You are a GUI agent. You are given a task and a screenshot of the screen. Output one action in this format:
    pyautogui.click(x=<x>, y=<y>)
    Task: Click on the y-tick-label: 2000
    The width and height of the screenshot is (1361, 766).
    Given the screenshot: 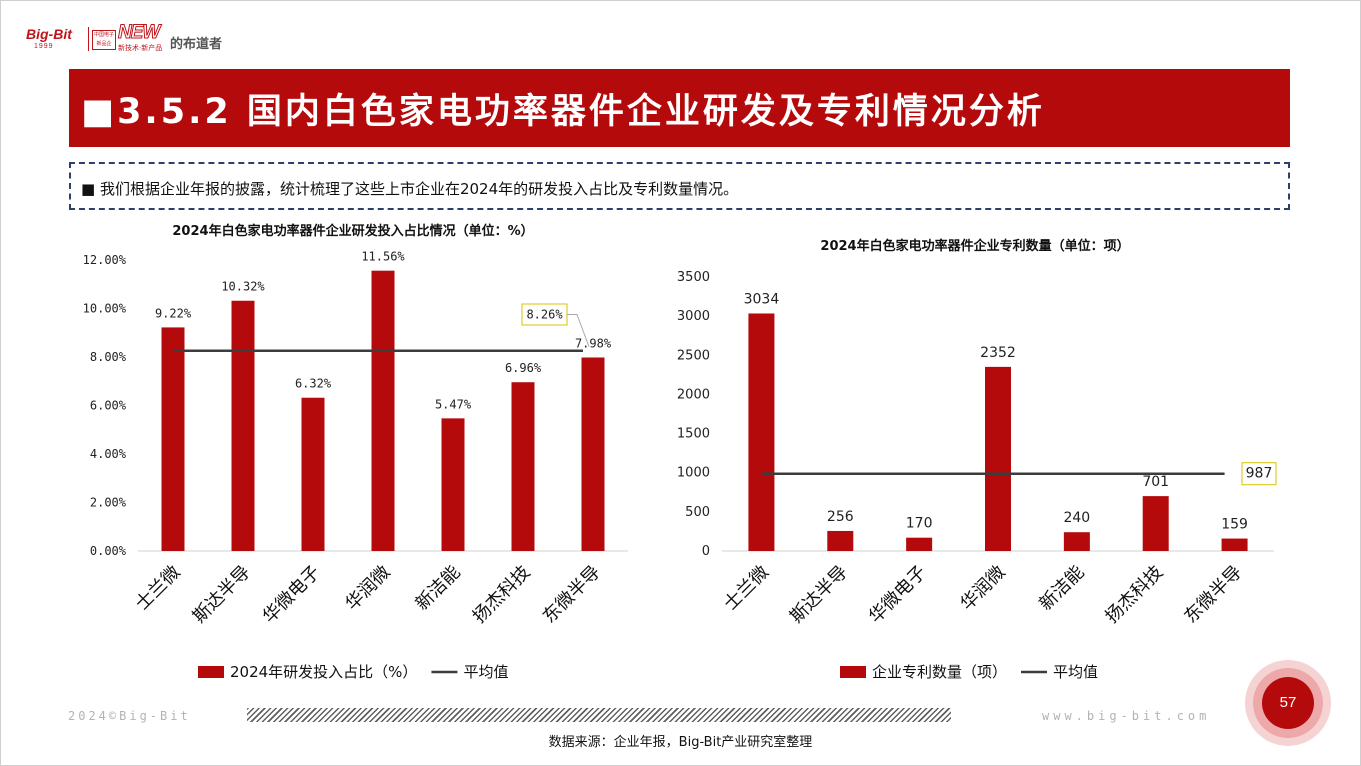 What is the action you would take?
    pyautogui.click(x=693, y=394)
    